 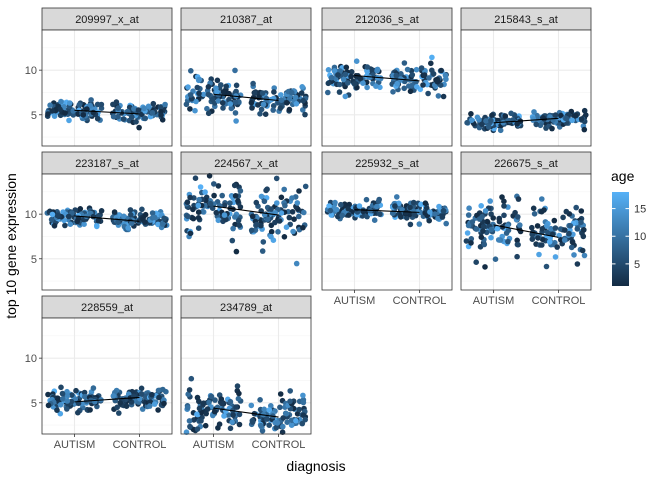 What do you see at coordinates (640, 210) in the screenshot?
I see `legend-tick-label: 15` at bounding box center [640, 210].